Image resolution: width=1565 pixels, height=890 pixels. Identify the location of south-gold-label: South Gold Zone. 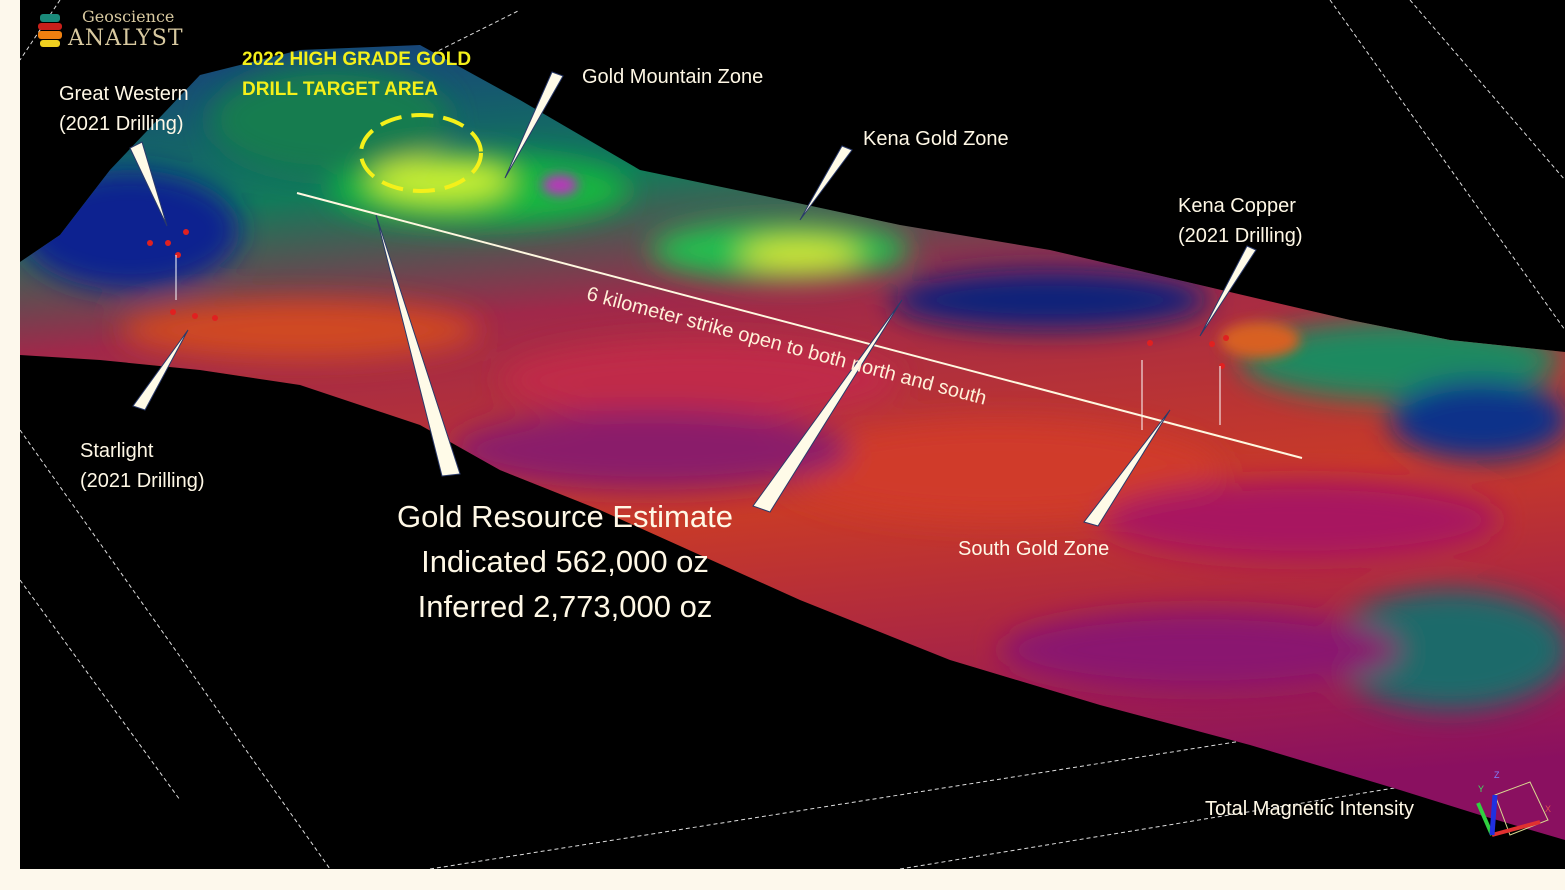
(1034, 549).